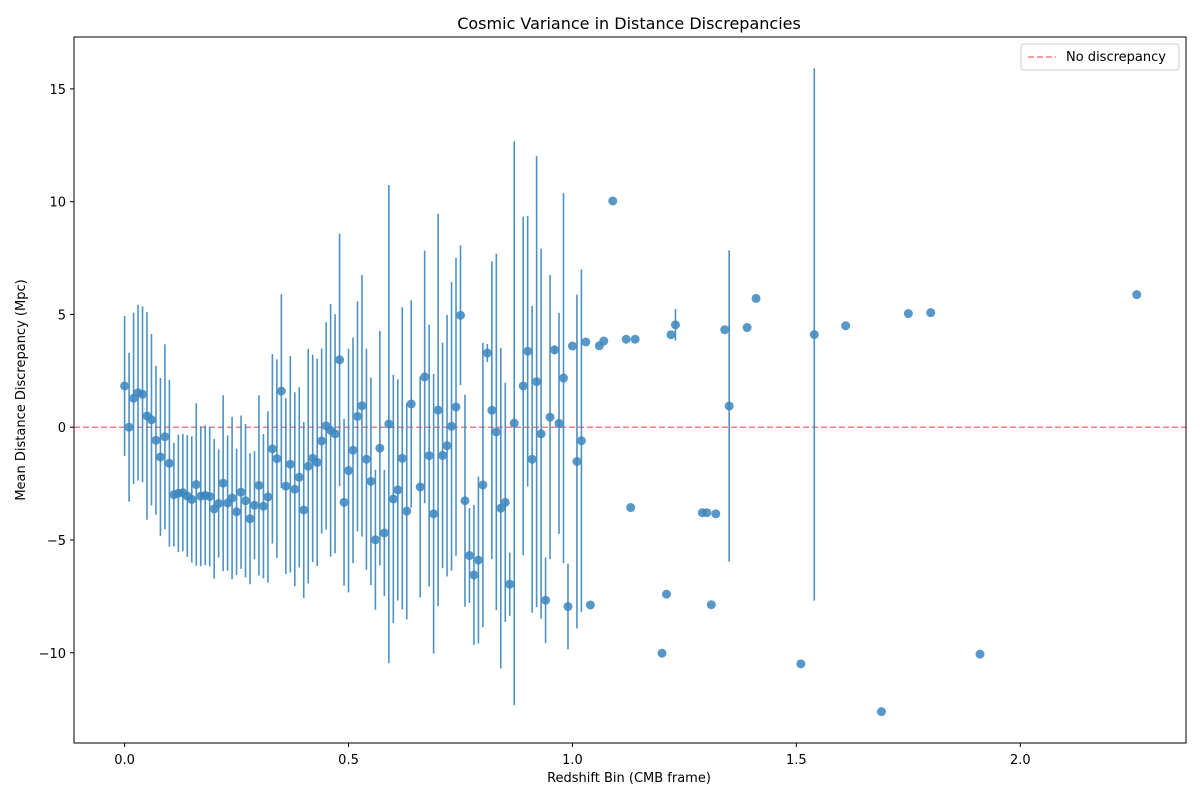 The height and width of the screenshot is (800, 1200). I want to click on x-tick-label: 0.0, so click(124, 760).